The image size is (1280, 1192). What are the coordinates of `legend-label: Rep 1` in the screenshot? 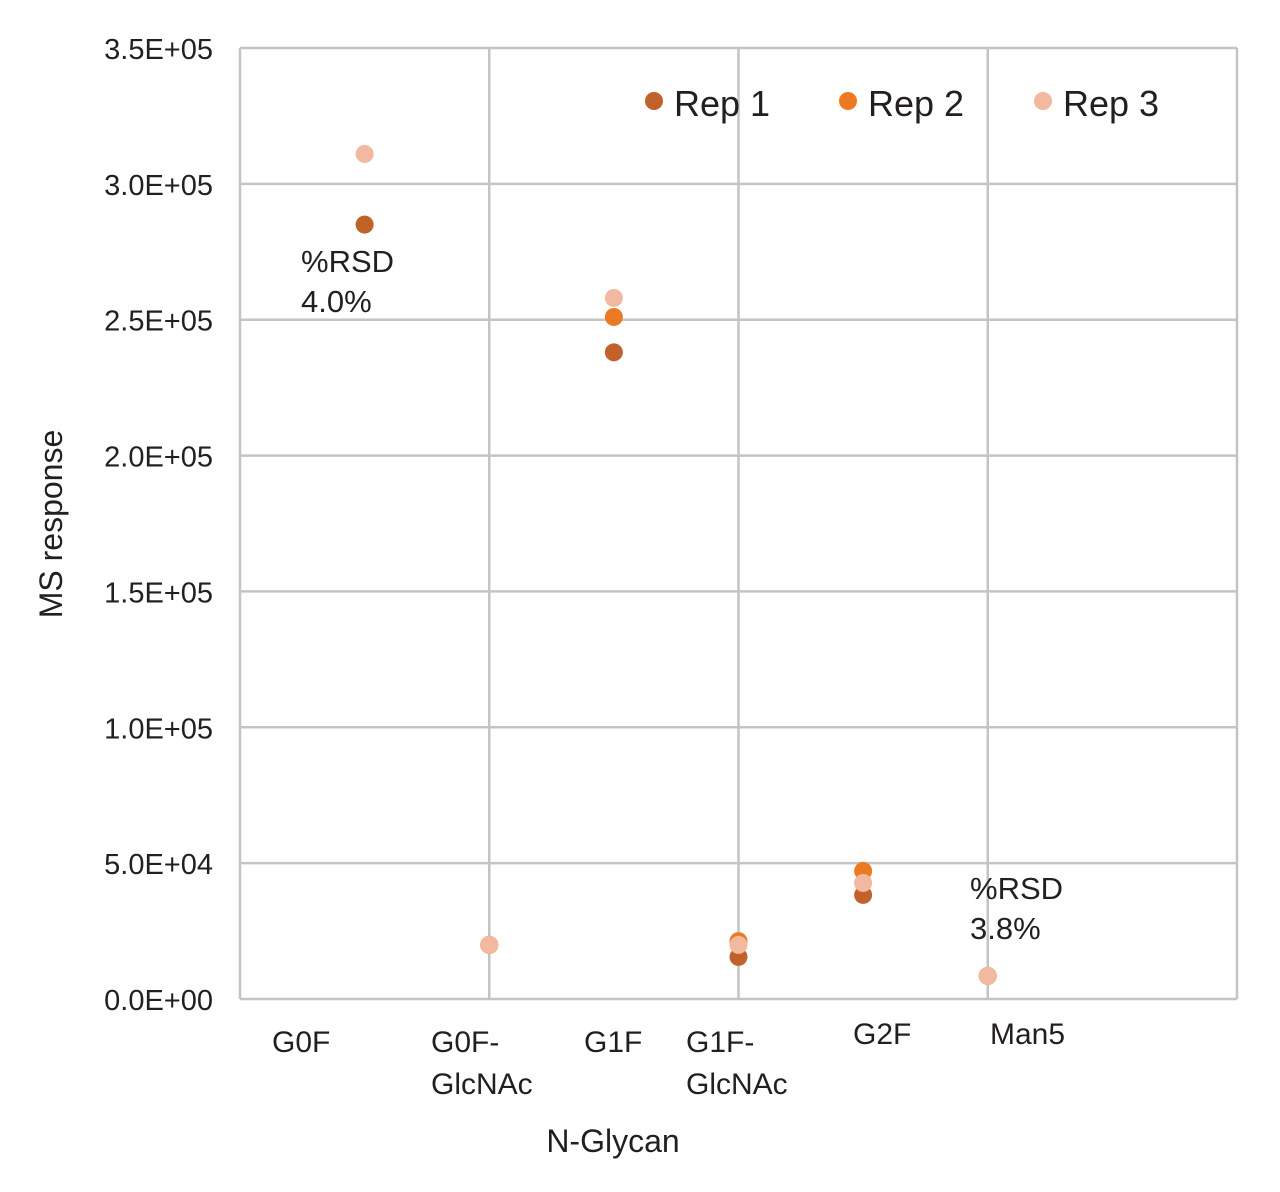 It's located at (722, 103).